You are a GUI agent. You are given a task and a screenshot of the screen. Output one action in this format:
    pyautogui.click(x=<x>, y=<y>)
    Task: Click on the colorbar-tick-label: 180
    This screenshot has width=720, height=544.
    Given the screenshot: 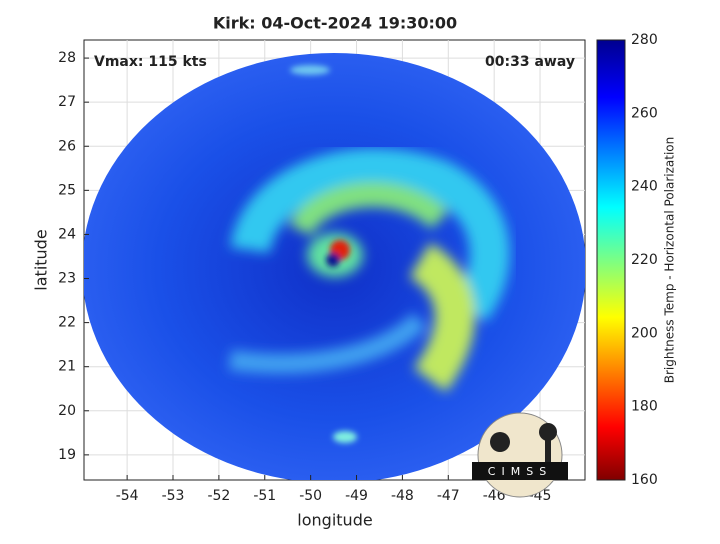 What is the action you would take?
    pyautogui.click(x=644, y=407)
    